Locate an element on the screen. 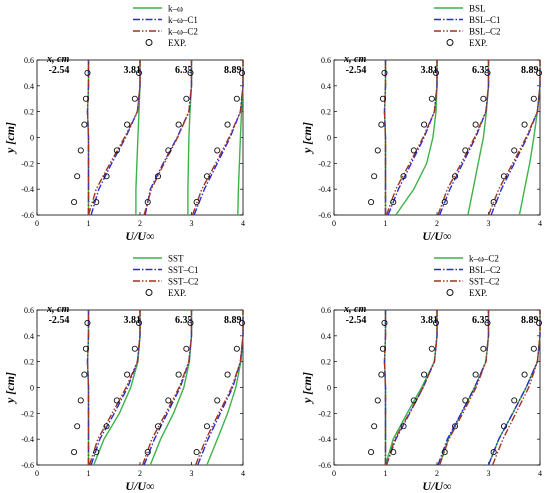 This screenshot has height=493, width=550. y-tick-label: 0.4 is located at coordinates (326, 336).